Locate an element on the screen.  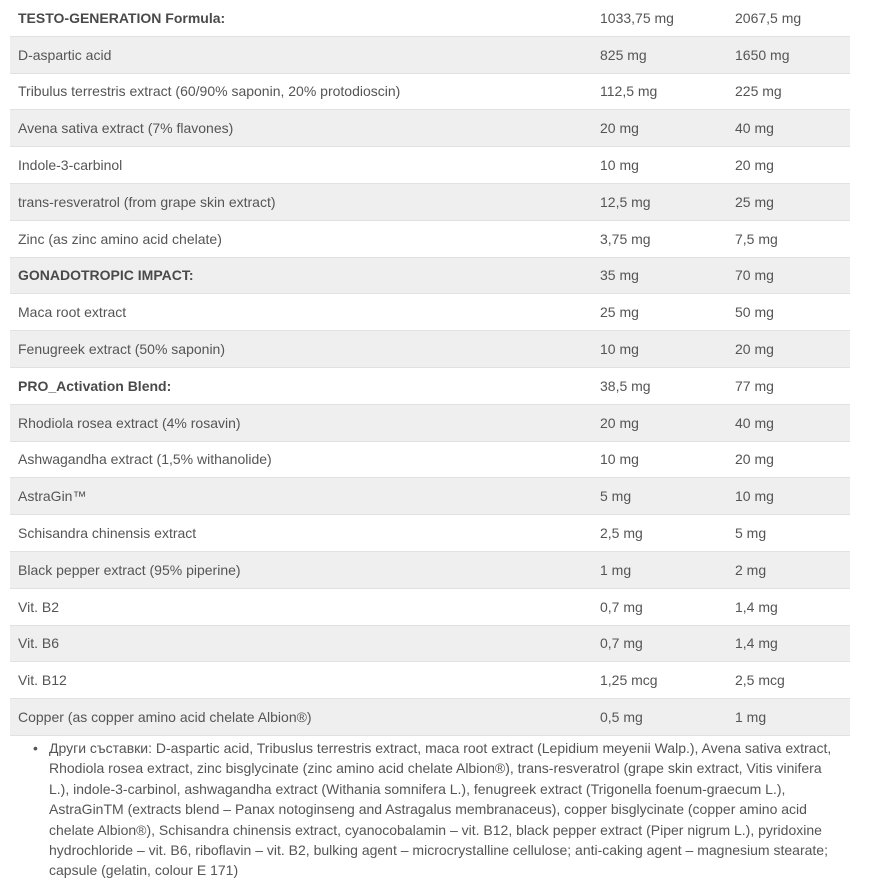
amount-col-2: 7,5 mg is located at coordinates (756, 238).